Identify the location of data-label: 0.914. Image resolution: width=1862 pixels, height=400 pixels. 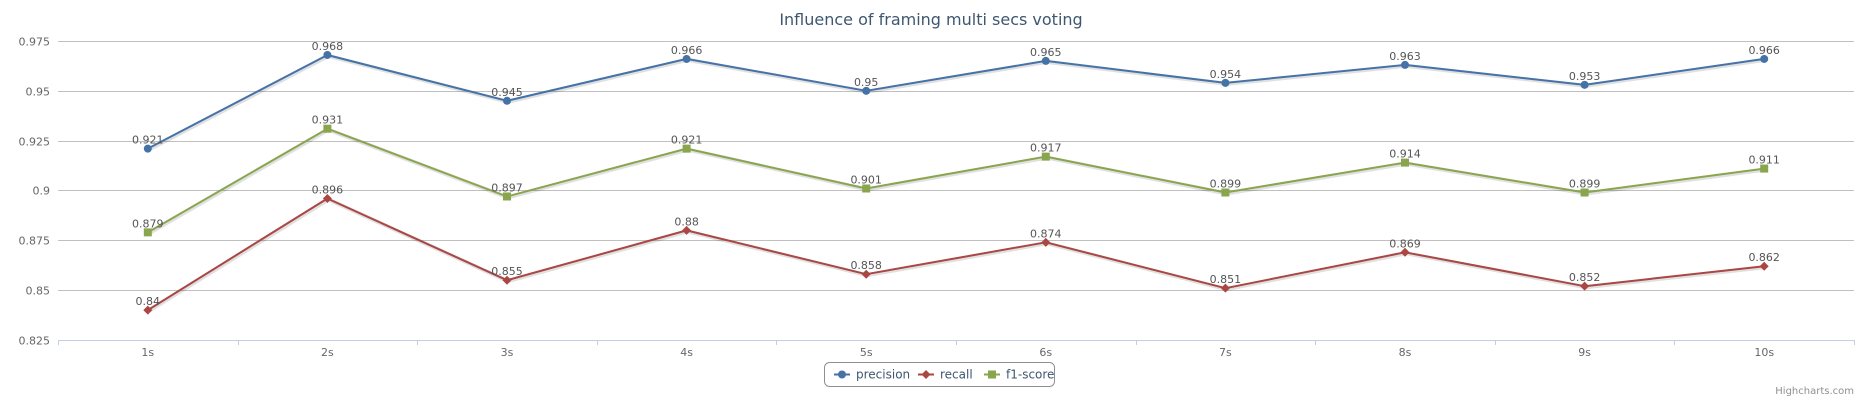
(1405, 154).